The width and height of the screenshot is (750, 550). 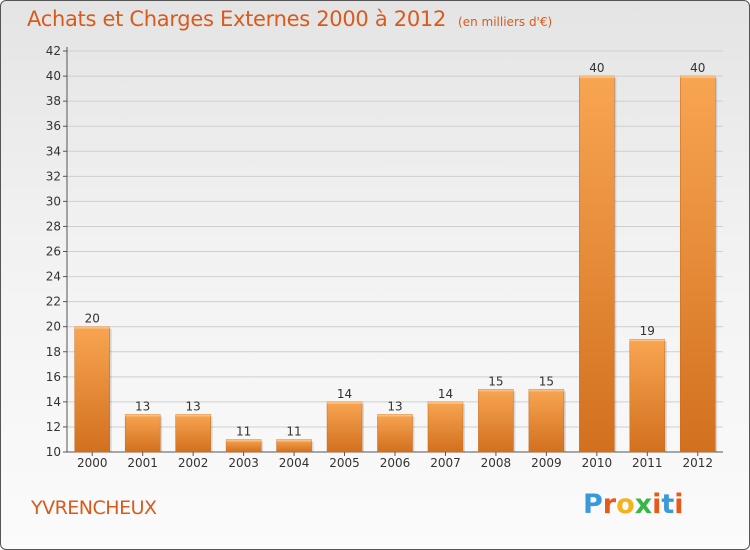 I want to click on proxiti-logo: Proxiti, so click(x=633, y=504).